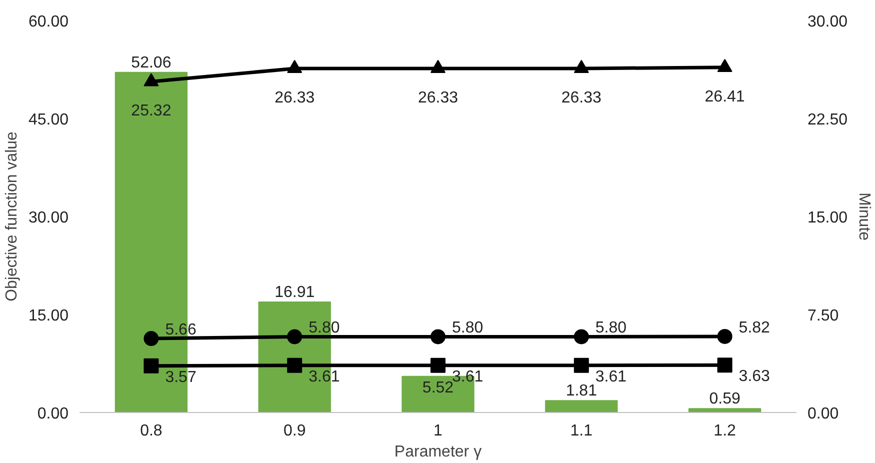 The width and height of the screenshot is (875, 463). What do you see at coordinates (864, 216) in the screenshot?
I see `y2-axis-title: Minute` at bounding box center [864, 216].